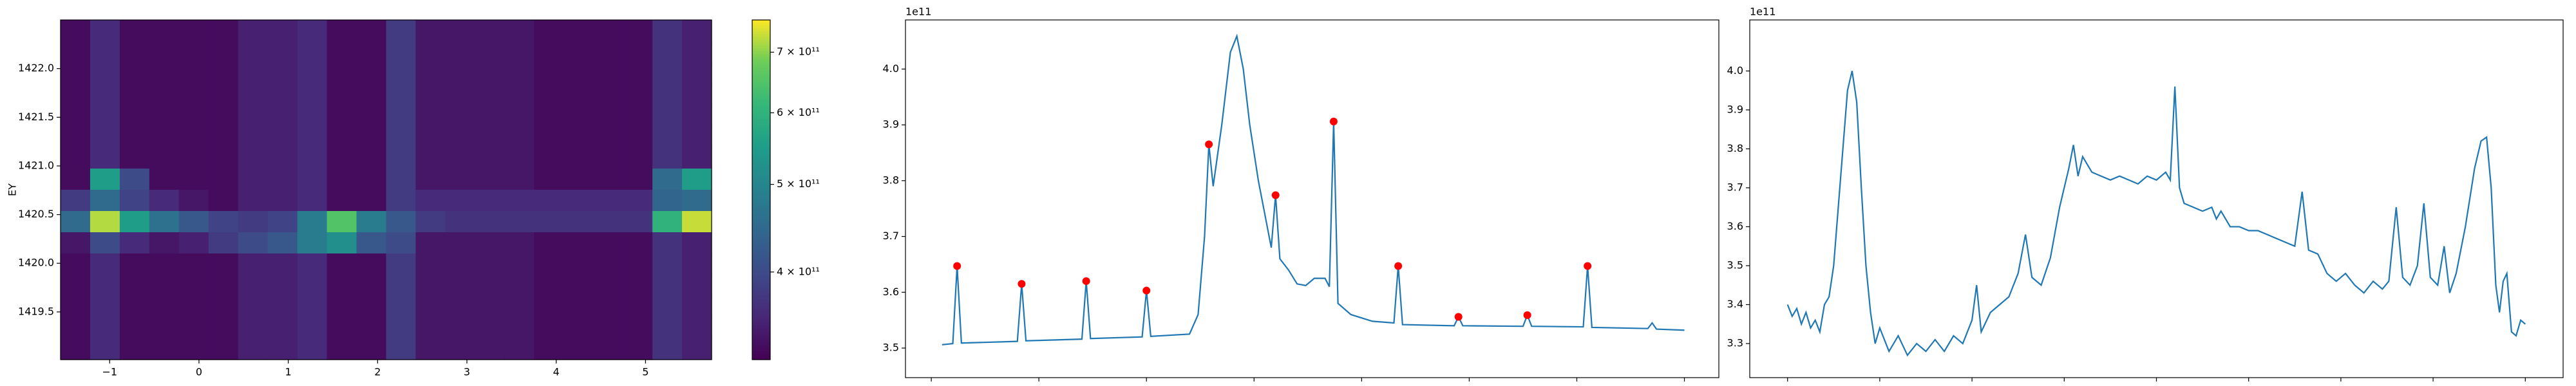 The width and height of the screenshot is (2576, 386). I want to click on x-tick-label: 800, so click(2525, 385).